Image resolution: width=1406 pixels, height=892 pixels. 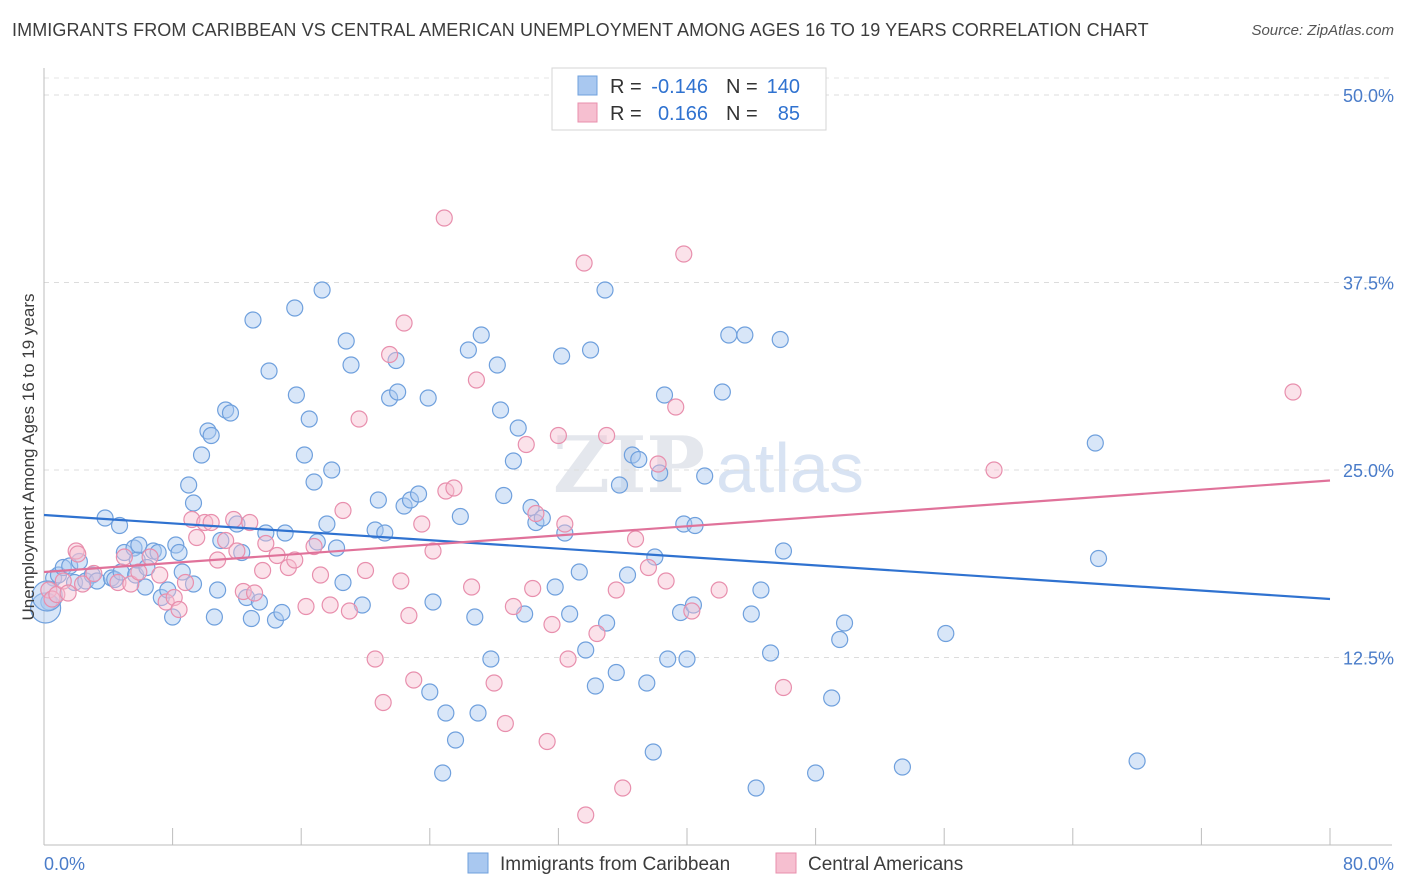 What do you see at coordinates (1322, 30) in the screenshot?
I see `source-label: Source: ZipAtlas.com` at bounding box center [1322, 30].